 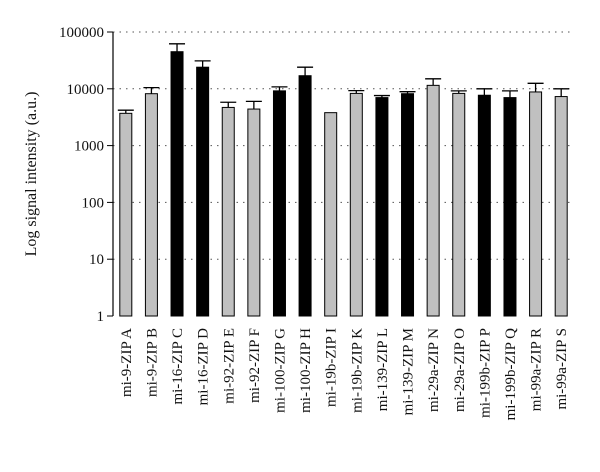 I want to click on axes, so click(x=110, y=174).